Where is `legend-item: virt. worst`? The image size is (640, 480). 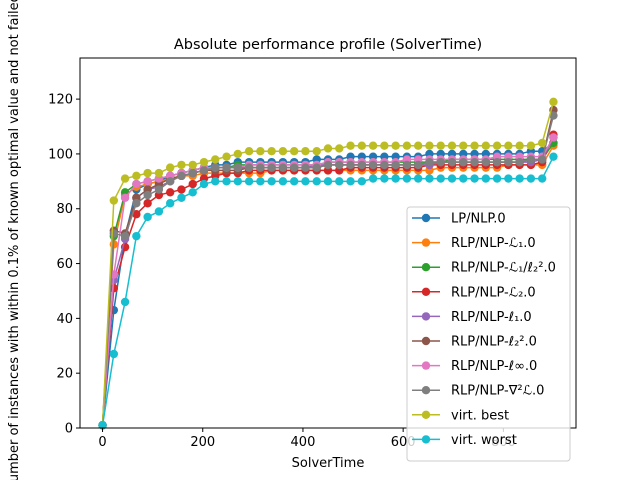
legend-item: virt. worst is located at coordinates (464, 440).